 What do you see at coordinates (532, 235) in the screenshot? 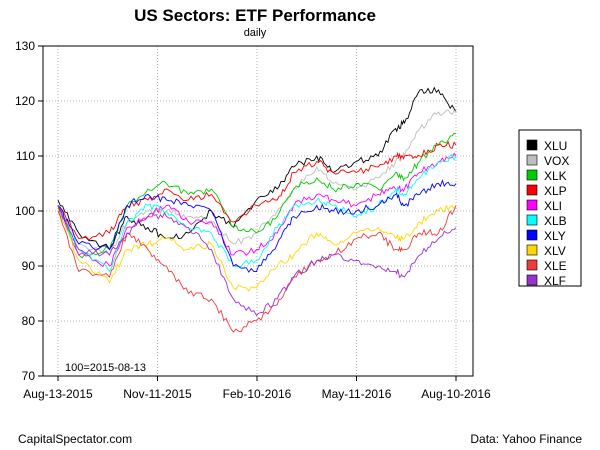
I see `legend-swatch-xly` at bounding box center [532, 235].